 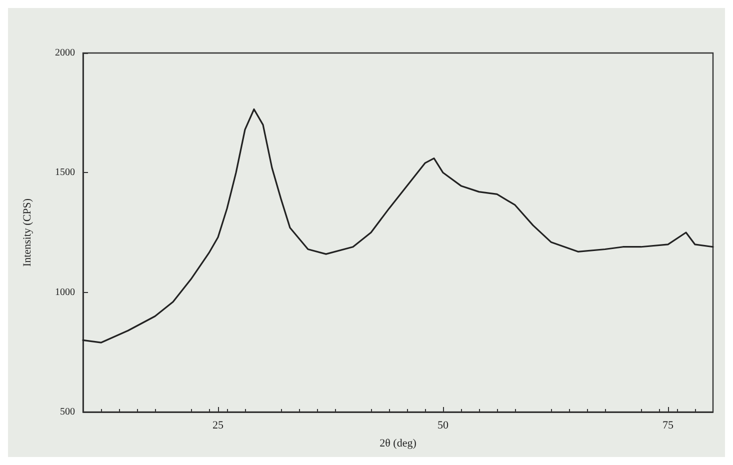 What do you see at coordinates (65, 172) in the screenshot?
I see `y-tick-label: 1500` at bounding box center [65, 172].